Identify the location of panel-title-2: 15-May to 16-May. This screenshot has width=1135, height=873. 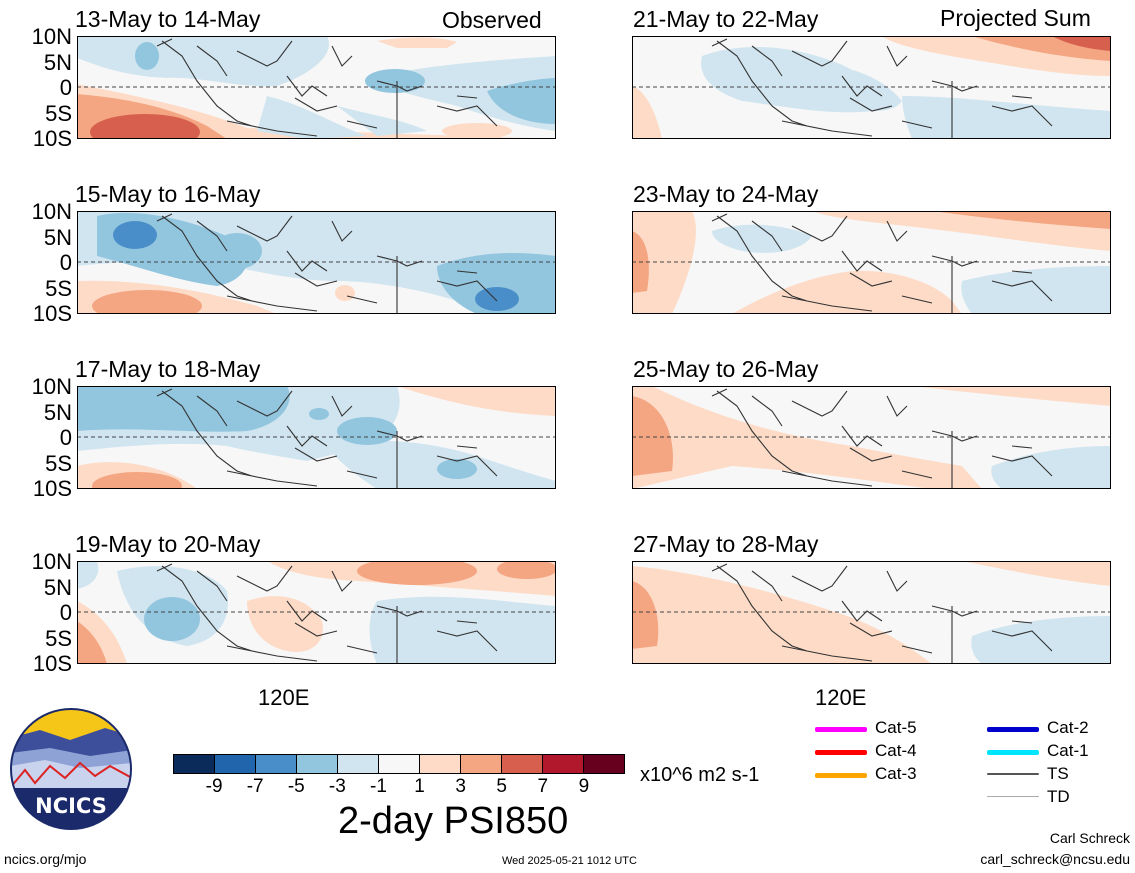
(168, 194).